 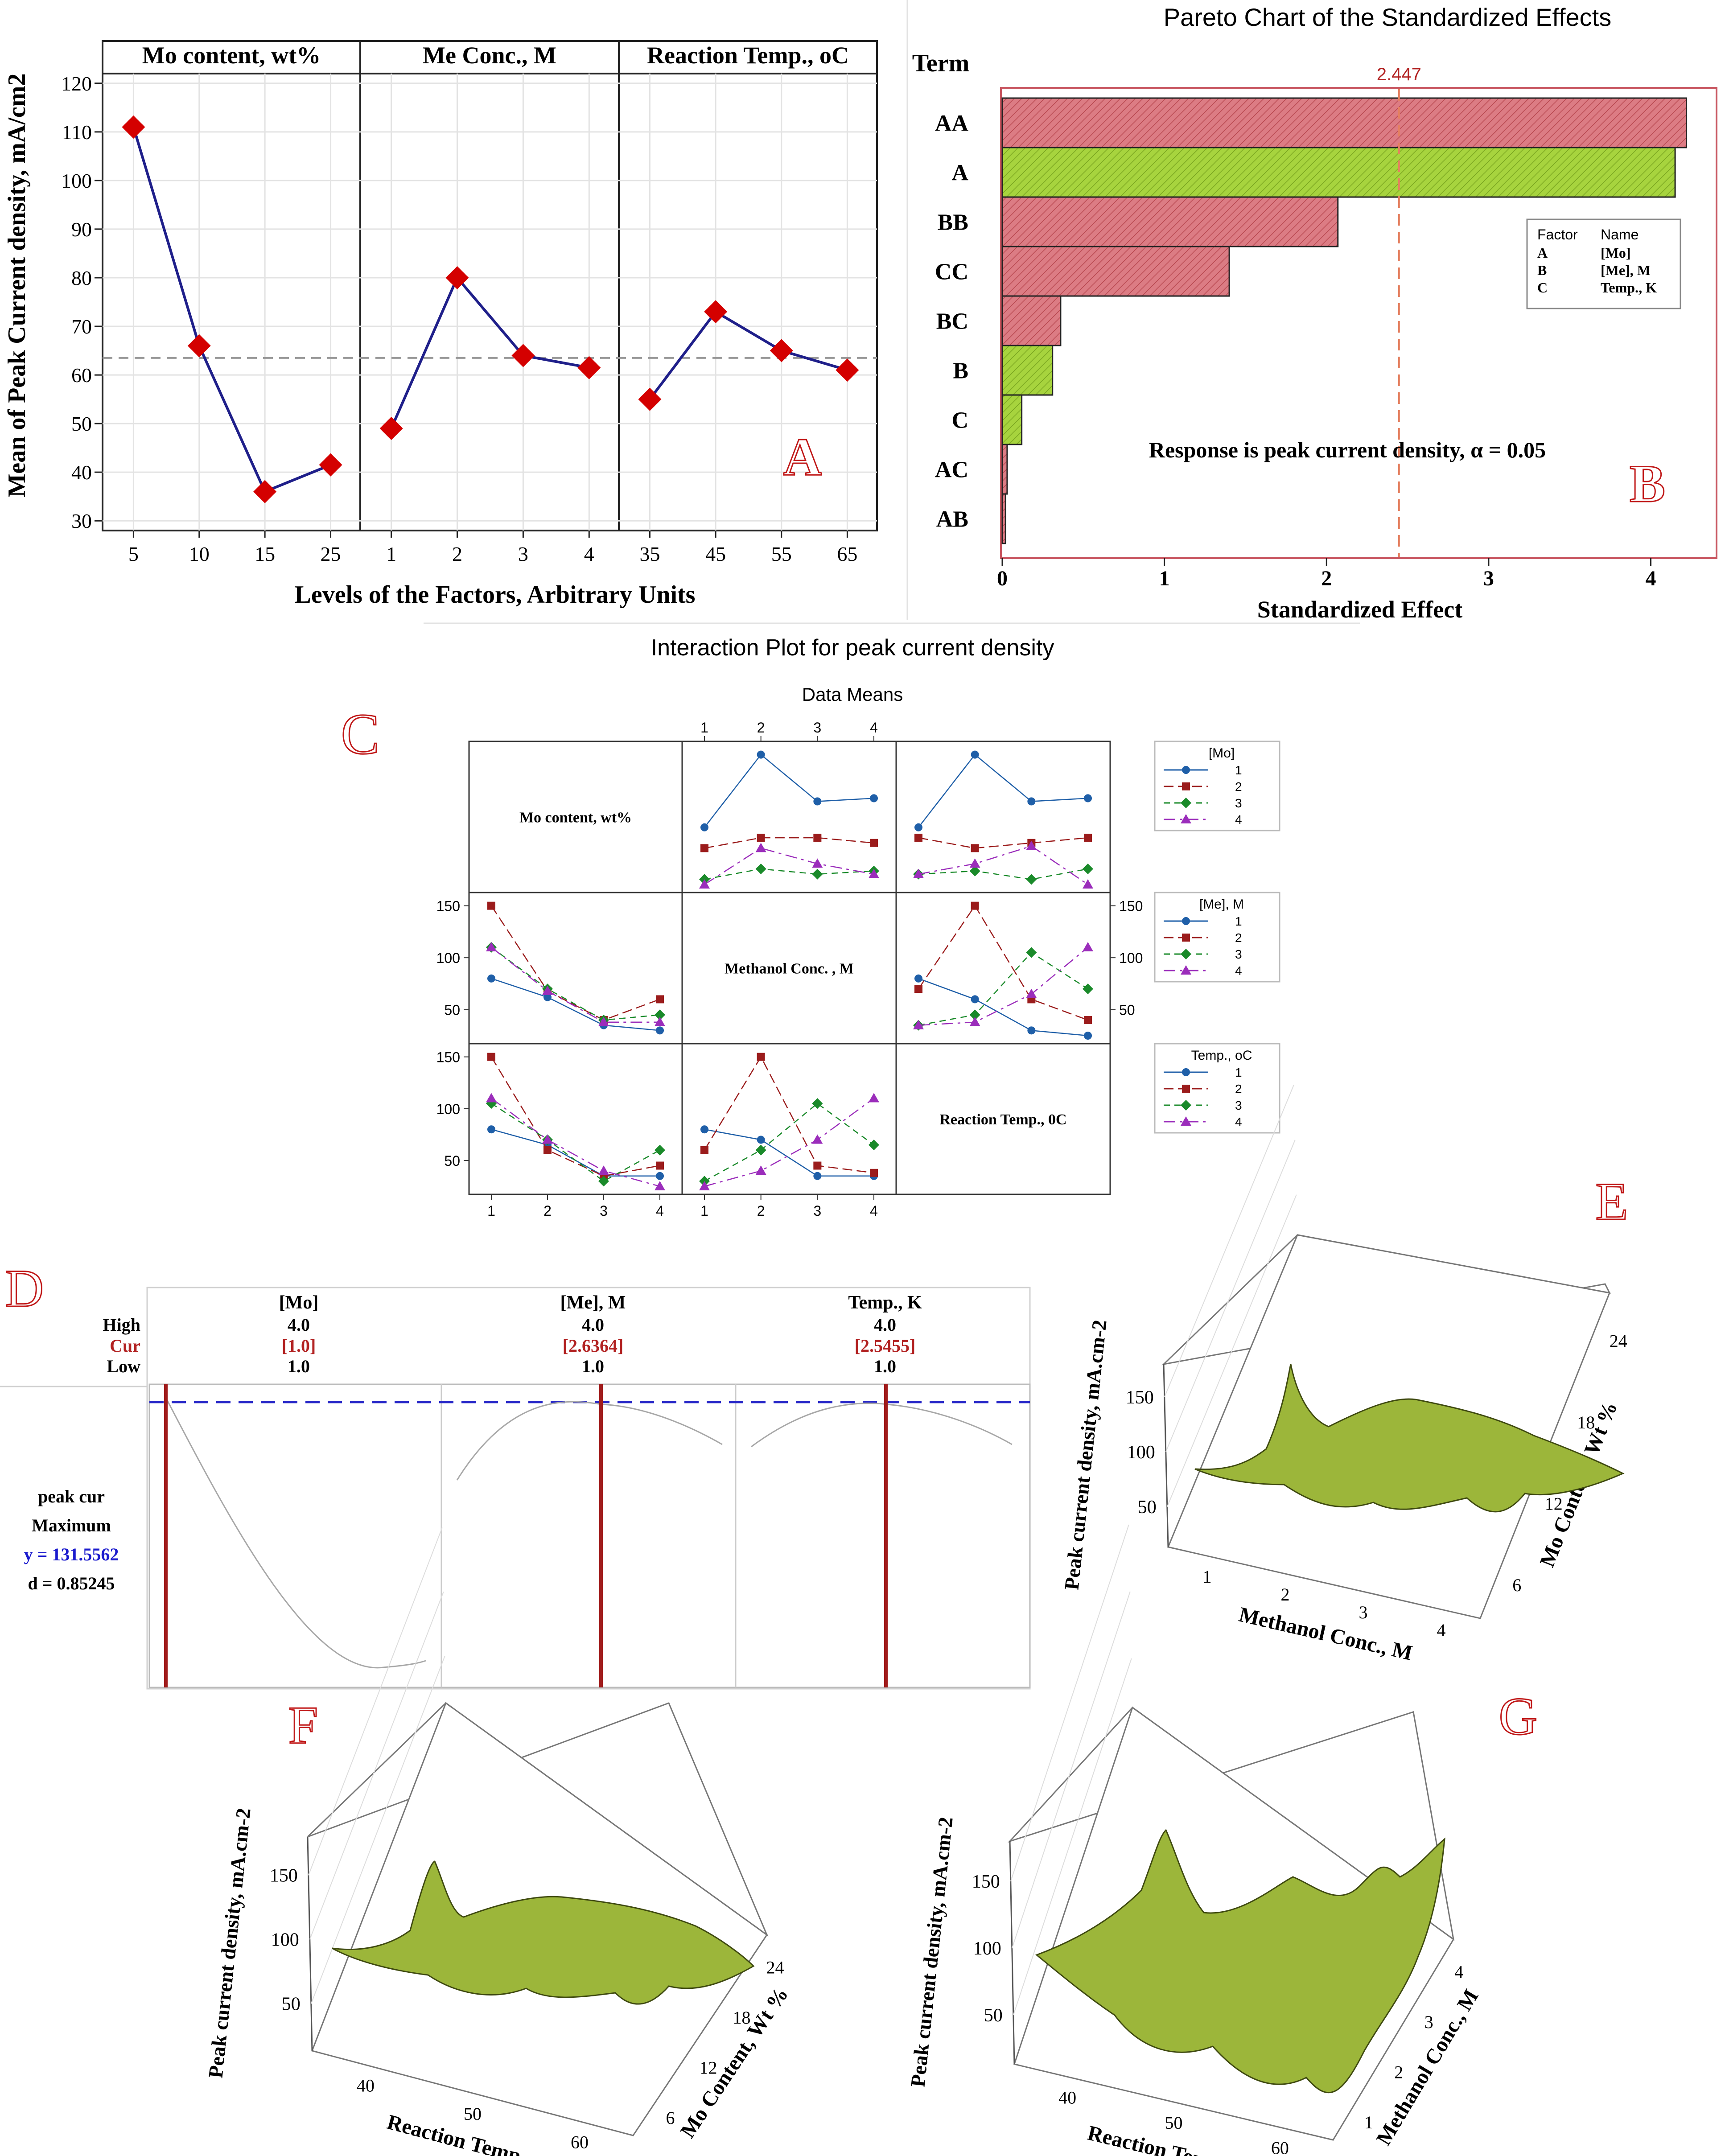 What do you see at coordinates (580, 2142) in the screenshot?
I see `surface-x-tick-label: 60` at bounding box center [580, 2142].